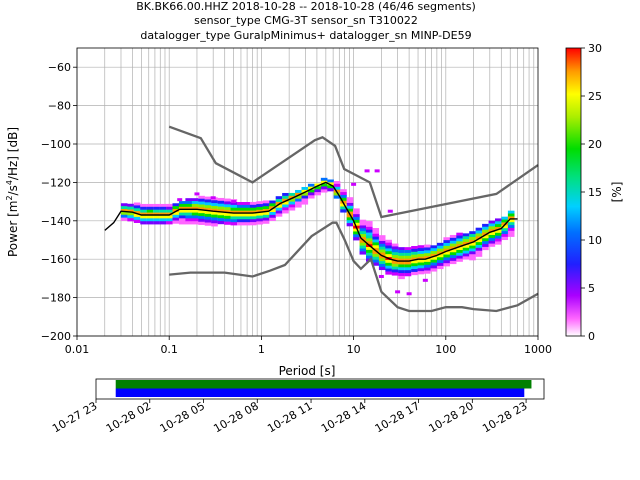 This screenshot has width=640, height=480. I want to click on x-axis-ticks: 0.01 0.1 1 10 100 1000, so click(308, 346).